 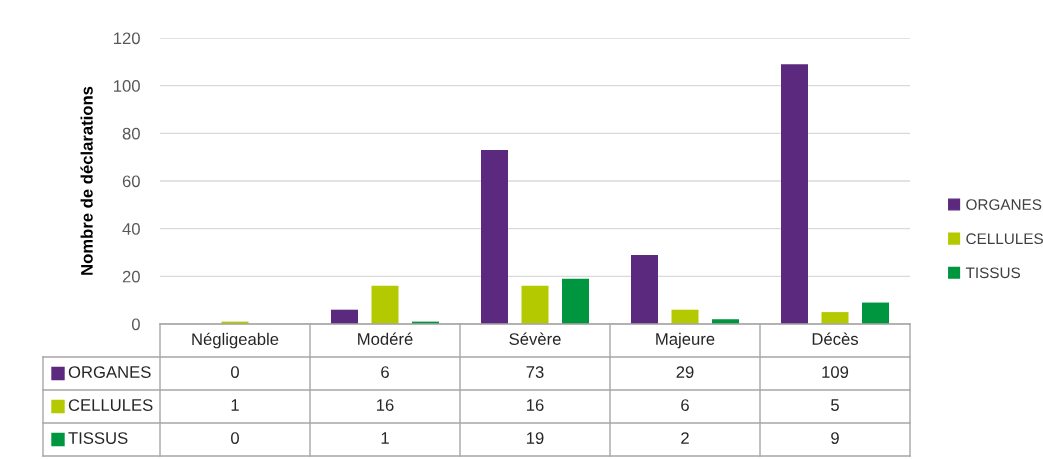 What do you see at coordinates (110, 405) in the screenshot?
I see `legend-label: CELLULES` at bounding box center [110, 405].